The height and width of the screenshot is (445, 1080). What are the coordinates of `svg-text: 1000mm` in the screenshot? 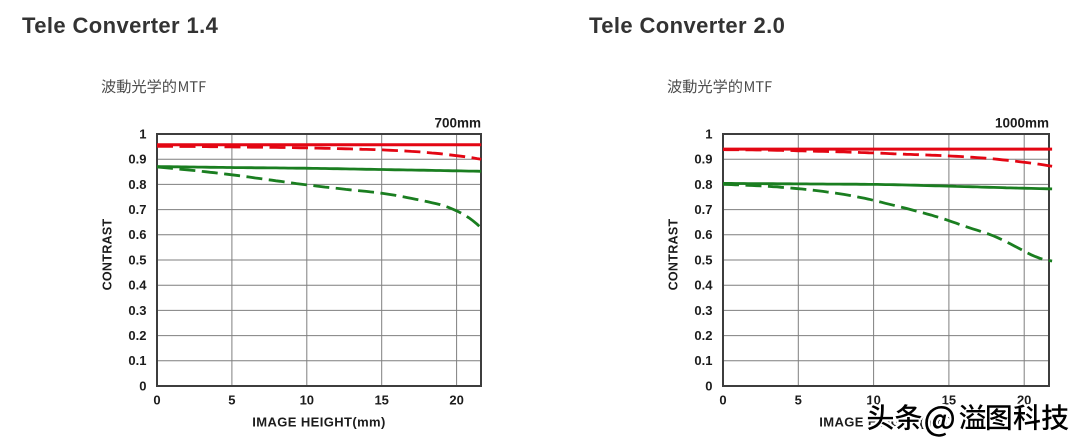 It's located at (1022, 123).